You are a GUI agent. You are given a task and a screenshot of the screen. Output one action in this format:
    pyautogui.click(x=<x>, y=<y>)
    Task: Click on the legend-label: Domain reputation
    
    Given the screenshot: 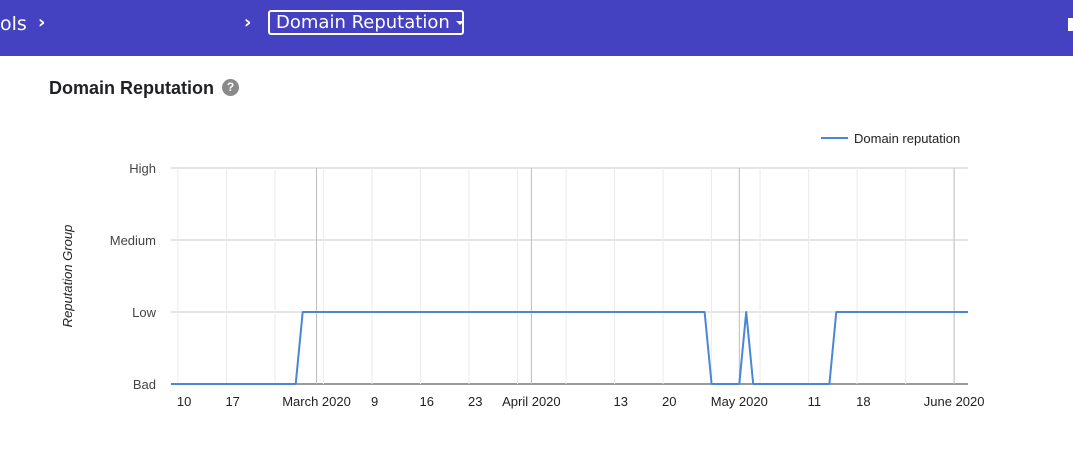 What is the action you would take?
    pyautogui.click(x=907, y=138)
    